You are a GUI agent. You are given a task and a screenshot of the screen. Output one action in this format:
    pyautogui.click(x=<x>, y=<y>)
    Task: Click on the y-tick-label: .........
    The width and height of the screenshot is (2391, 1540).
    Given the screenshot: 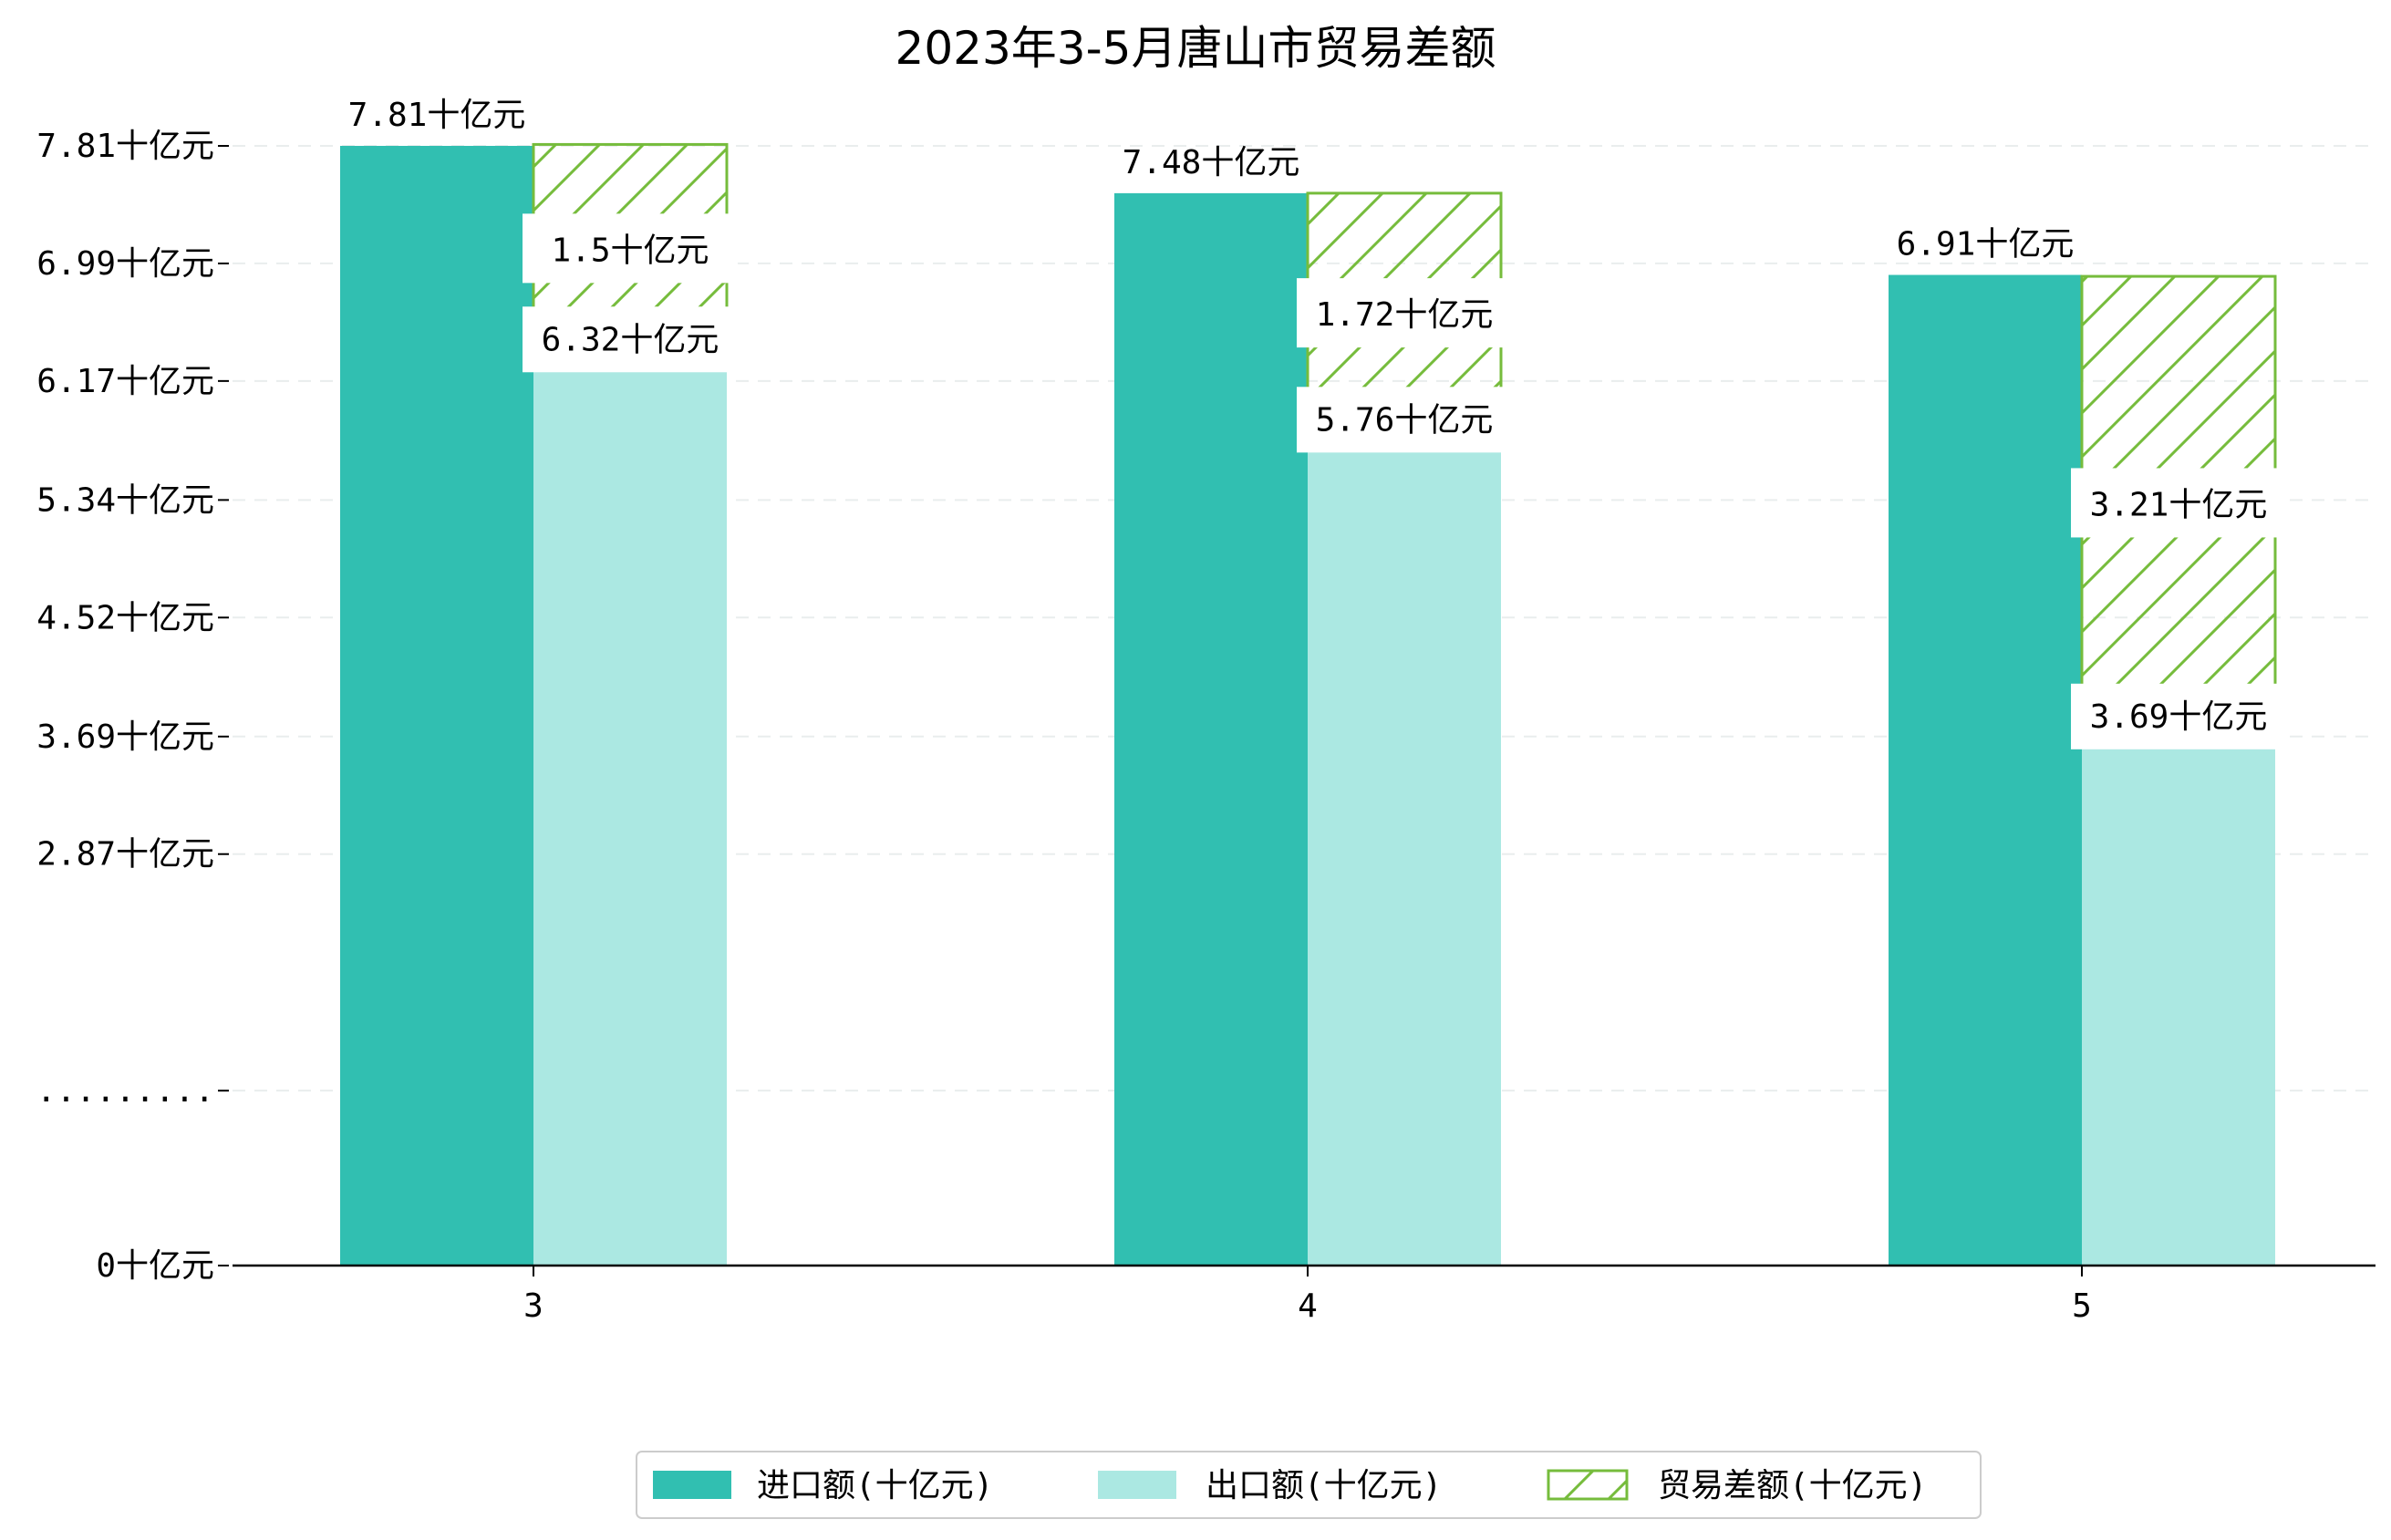 What is the action you would take?
    pyautogui.click(x=125, y=1091)
    